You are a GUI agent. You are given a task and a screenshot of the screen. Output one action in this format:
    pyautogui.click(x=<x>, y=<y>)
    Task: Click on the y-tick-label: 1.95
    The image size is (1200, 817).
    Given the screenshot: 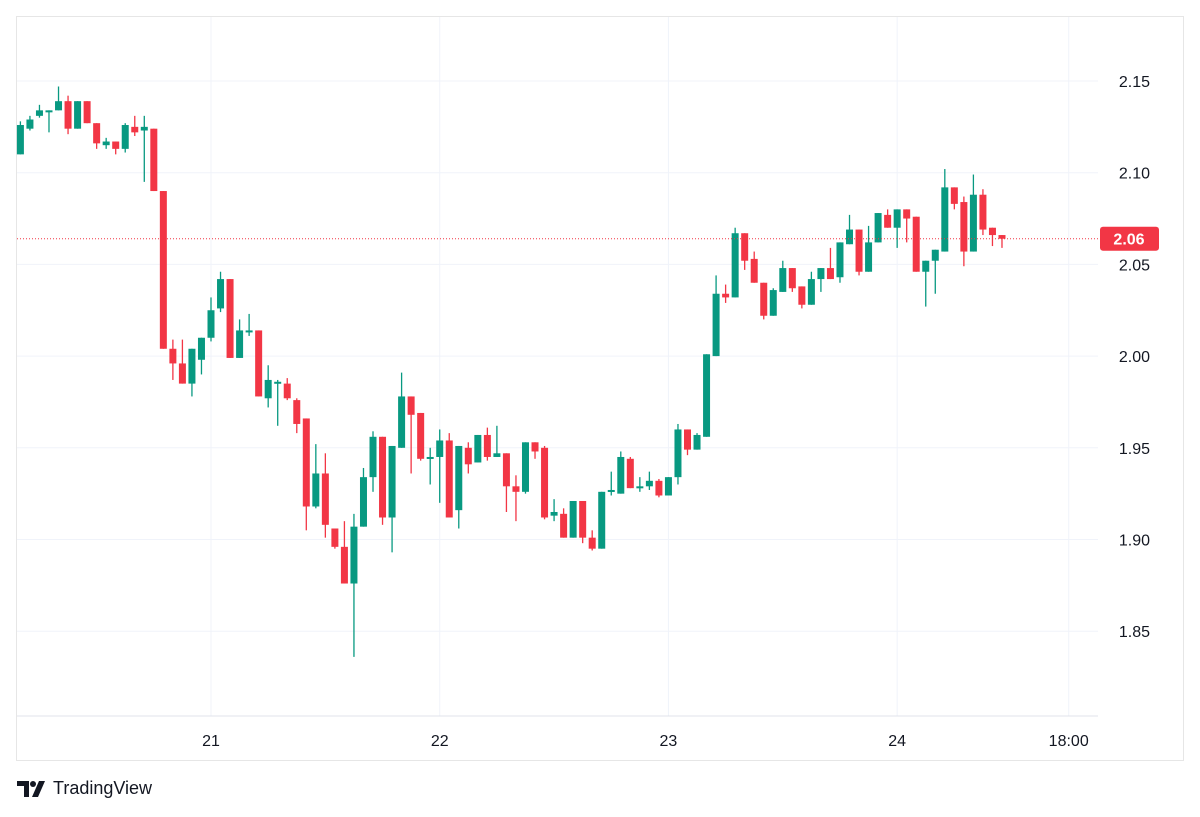 What is the action you would take?
    pyautogui.click(x=1134, y=449)
    